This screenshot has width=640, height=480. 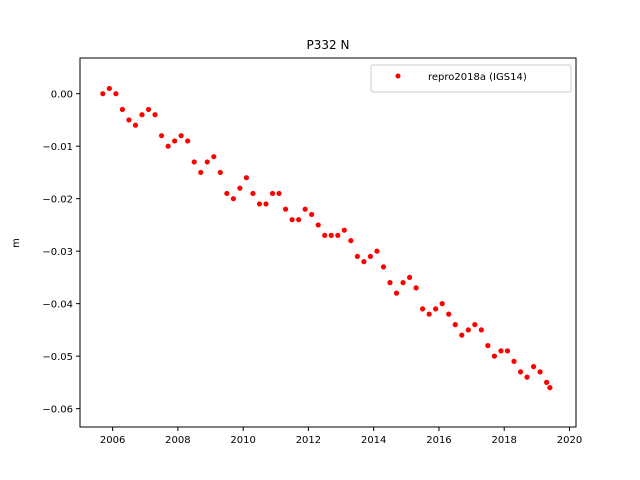 What do you see at coordinates (112, 440) in the screenshot?
I see `x-tick-label: 2006` at bounding box center [112, 440].